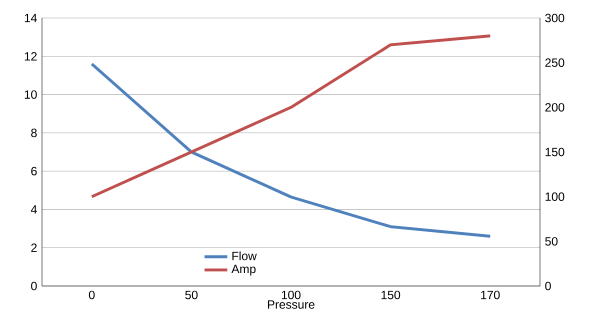 Image resolution: width=600 pixels, height=326 pixels. I want to click on y-tick-label: 12, so click(30, 56).